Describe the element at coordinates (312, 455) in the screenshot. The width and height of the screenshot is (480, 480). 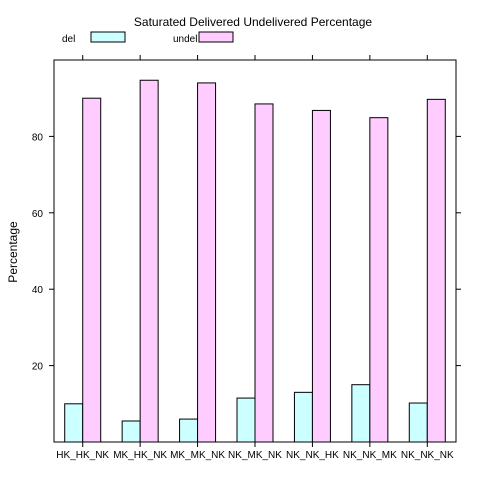
I see `x-tick-label: NK_NK_HK` at that location.